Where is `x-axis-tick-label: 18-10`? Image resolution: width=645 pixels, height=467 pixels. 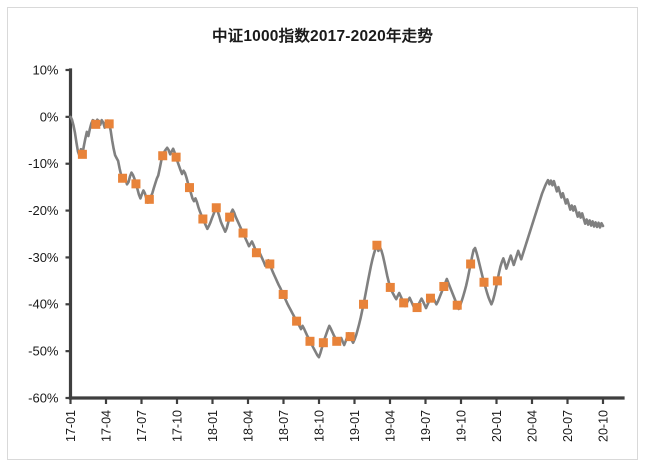
x-axis-tick-label: 18-10 is located at coordinates (320, 426).